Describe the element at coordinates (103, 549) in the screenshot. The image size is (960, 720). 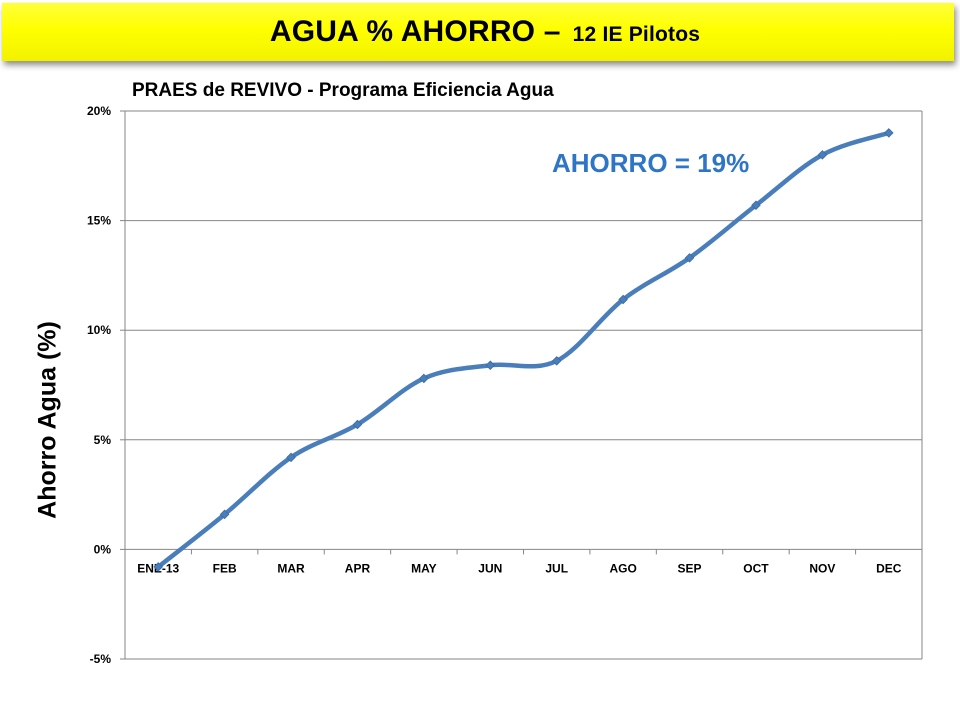
I see `y-tick-label: 0%` at that location.